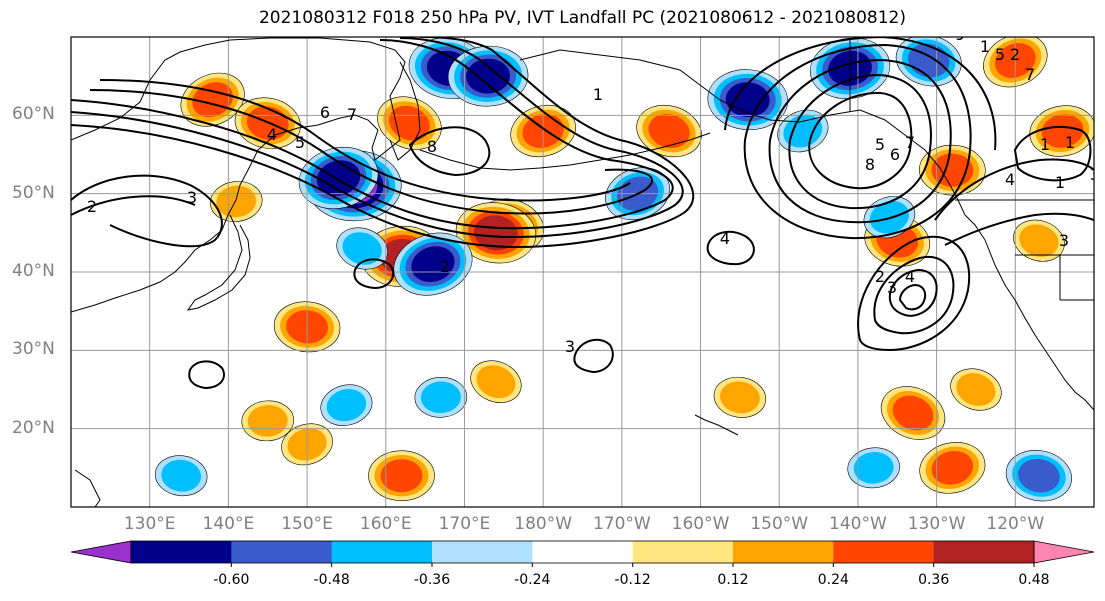 Image resolution: width=1105 pixels, height=601 pixels. What do you see at coordinates (228, 524) in the screenshot?
I see `lon-tick-label: 140°E` at bounding box center [228, 524].